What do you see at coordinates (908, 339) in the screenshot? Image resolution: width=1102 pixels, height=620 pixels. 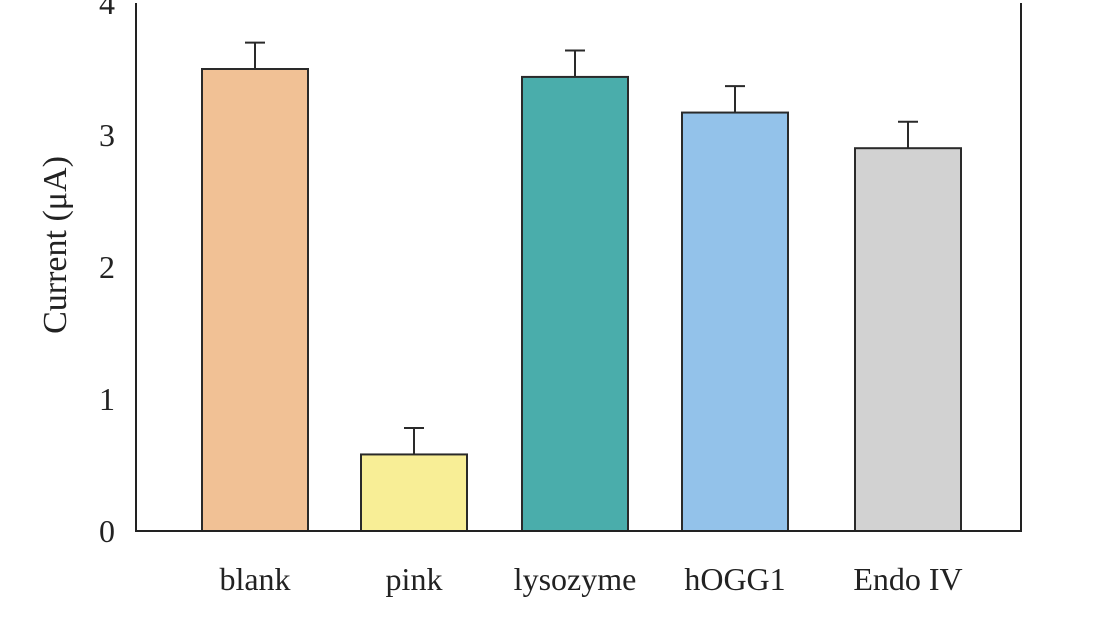 I see `bar-endo-iv` at bounding box center [908, 339].